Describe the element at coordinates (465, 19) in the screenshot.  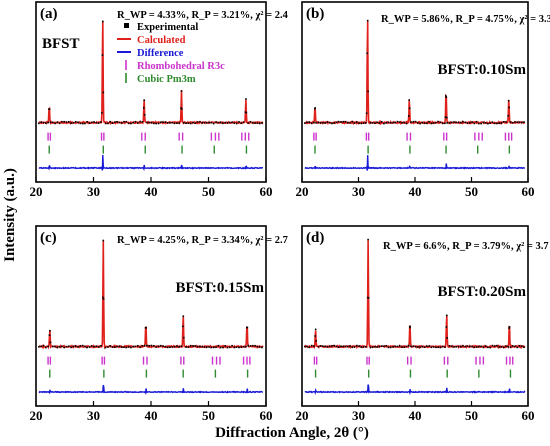
I see `refinement-stats: R_WP = 5.86%, R_P = 4.75%, χ² = 3.3` at that location.